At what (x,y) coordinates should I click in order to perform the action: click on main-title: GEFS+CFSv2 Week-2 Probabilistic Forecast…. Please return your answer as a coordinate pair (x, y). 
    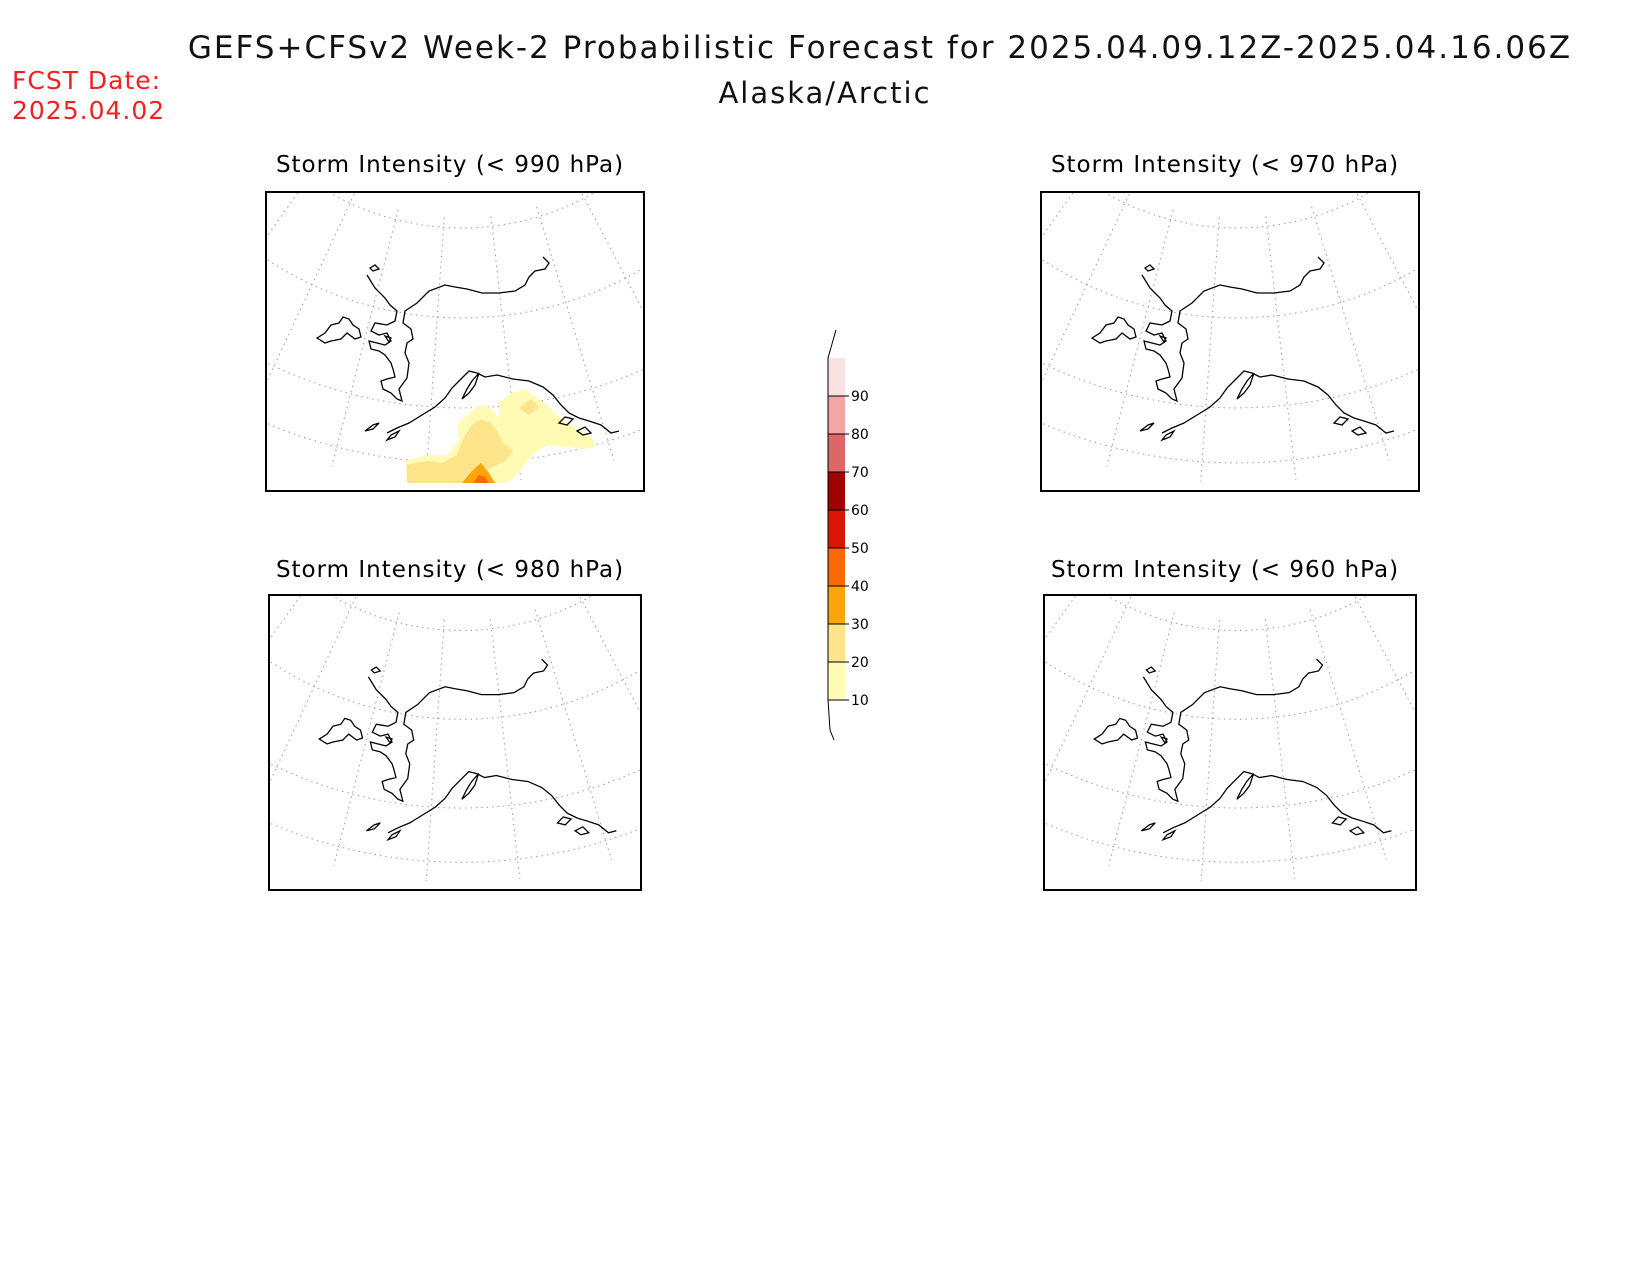
    Looking at the image, I should click on (880, 48).